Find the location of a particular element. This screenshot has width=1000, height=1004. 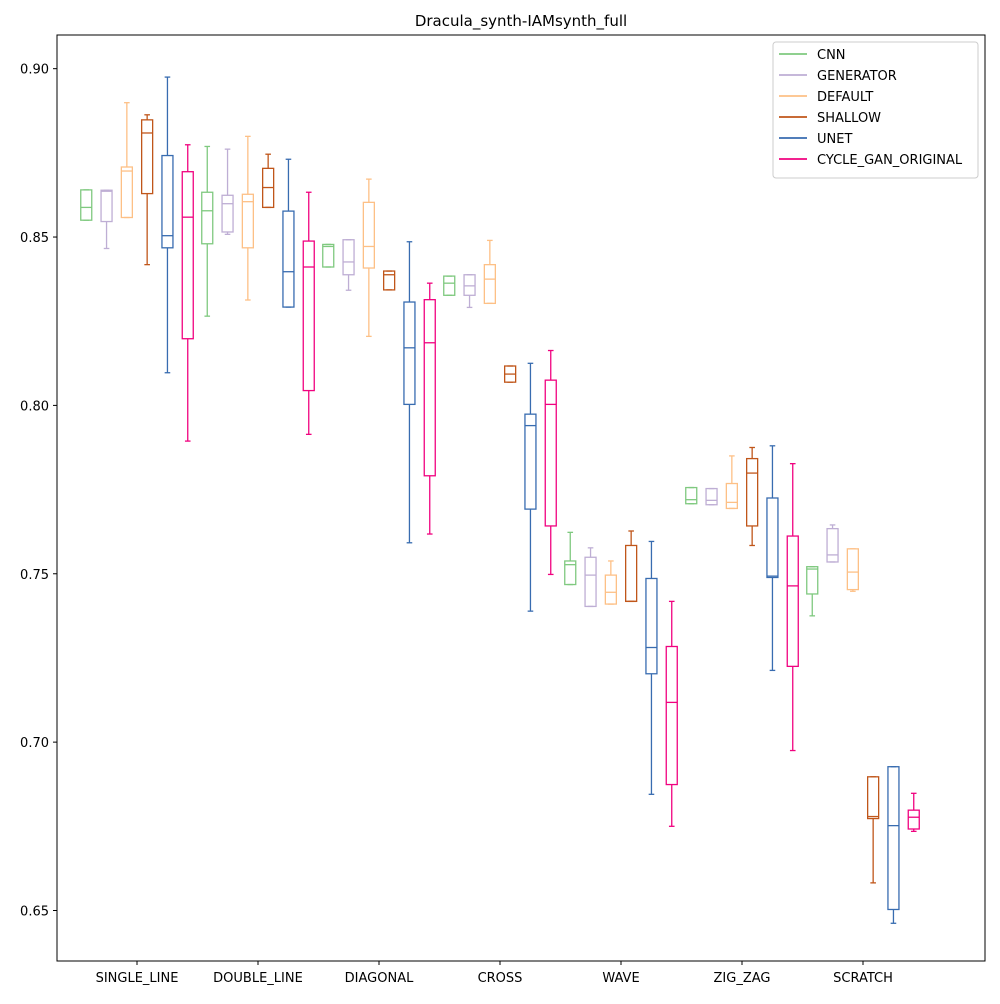

box-default-diagonal is located at coordinates (369, 258).